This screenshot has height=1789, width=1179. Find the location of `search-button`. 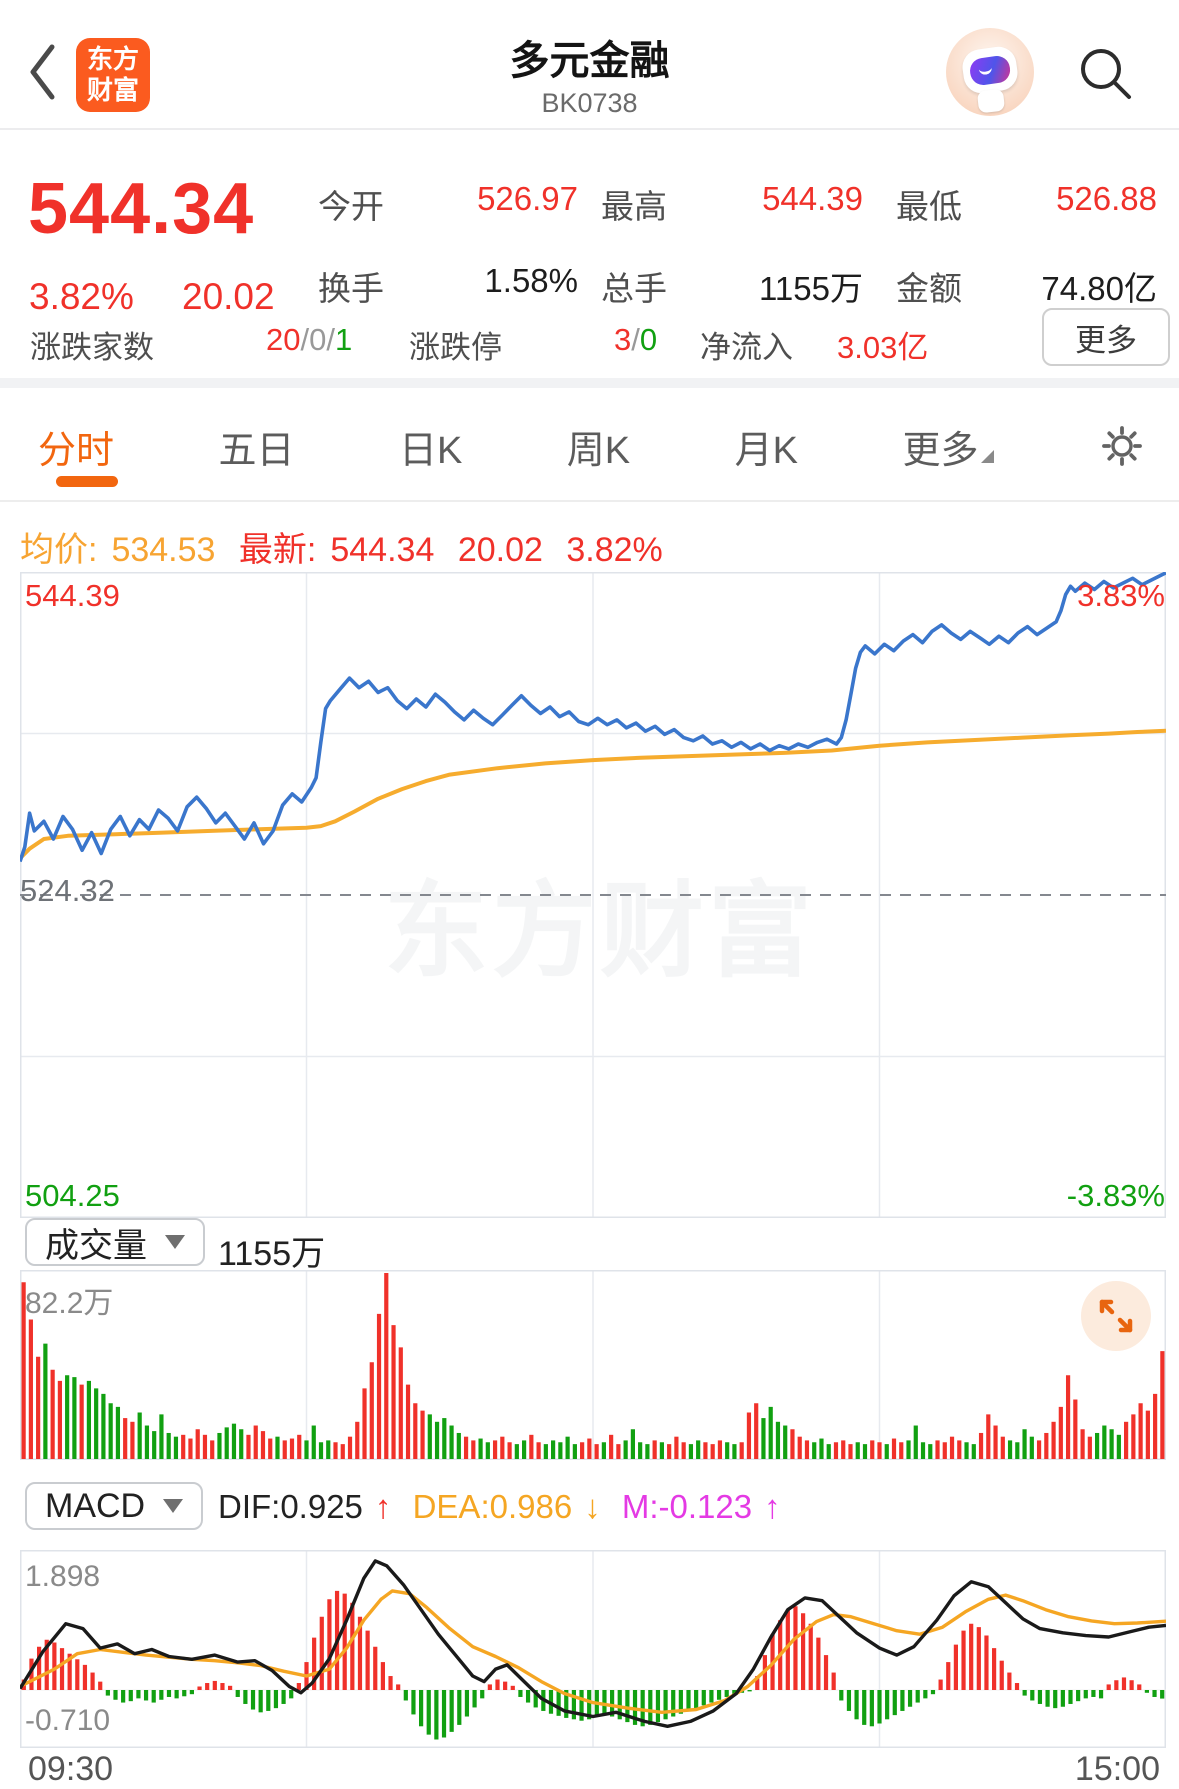

search-button is located at coordinates (1106, 74).